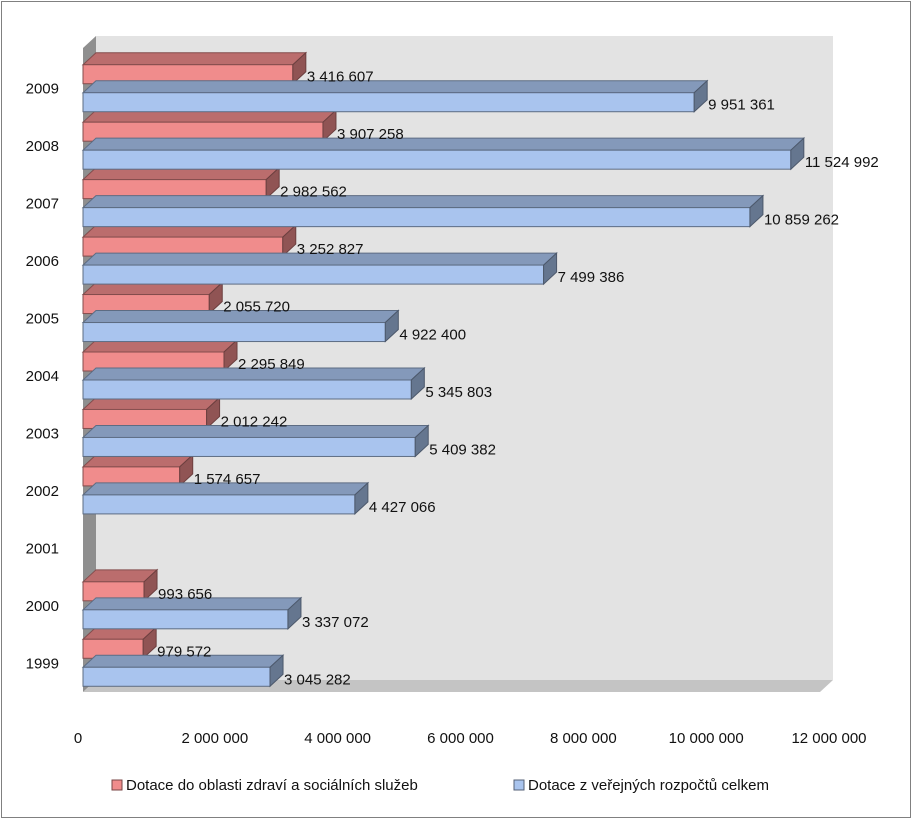 Image resolution: width=914 pixels, height=823 pixels. What do you see at coordinates (152, 298) in the screenshot?
I see `bar-health-2005` at bounding box center [152, 298].